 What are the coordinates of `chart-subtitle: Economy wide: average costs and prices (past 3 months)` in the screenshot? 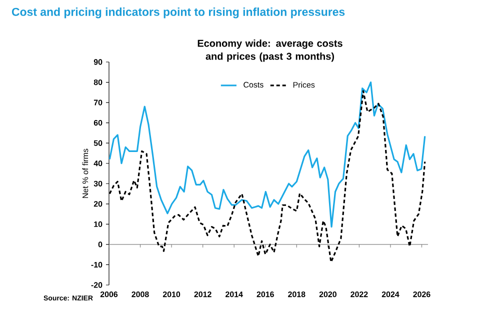 It's located at (270, 51).